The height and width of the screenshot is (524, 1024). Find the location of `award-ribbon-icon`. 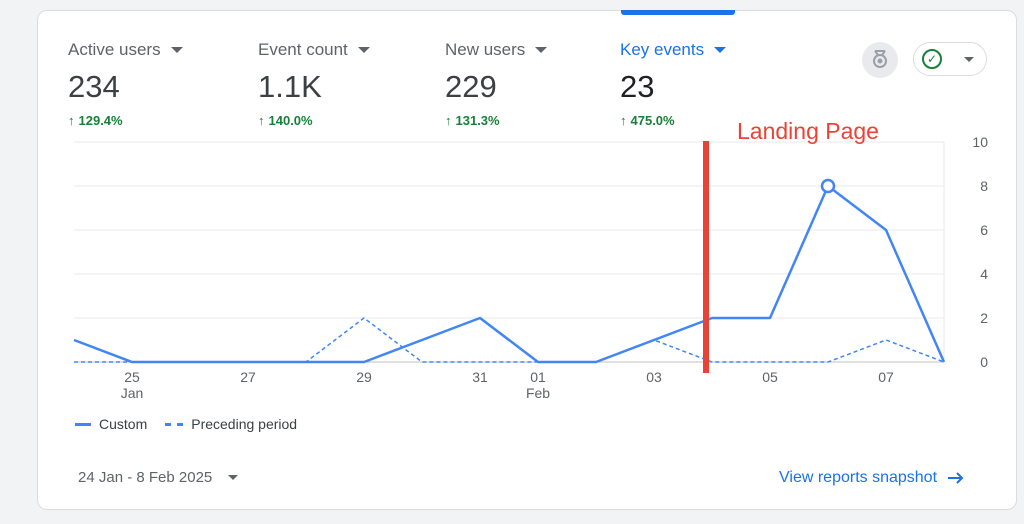

award-ribbon-icon is located at coordinates (880, 60).